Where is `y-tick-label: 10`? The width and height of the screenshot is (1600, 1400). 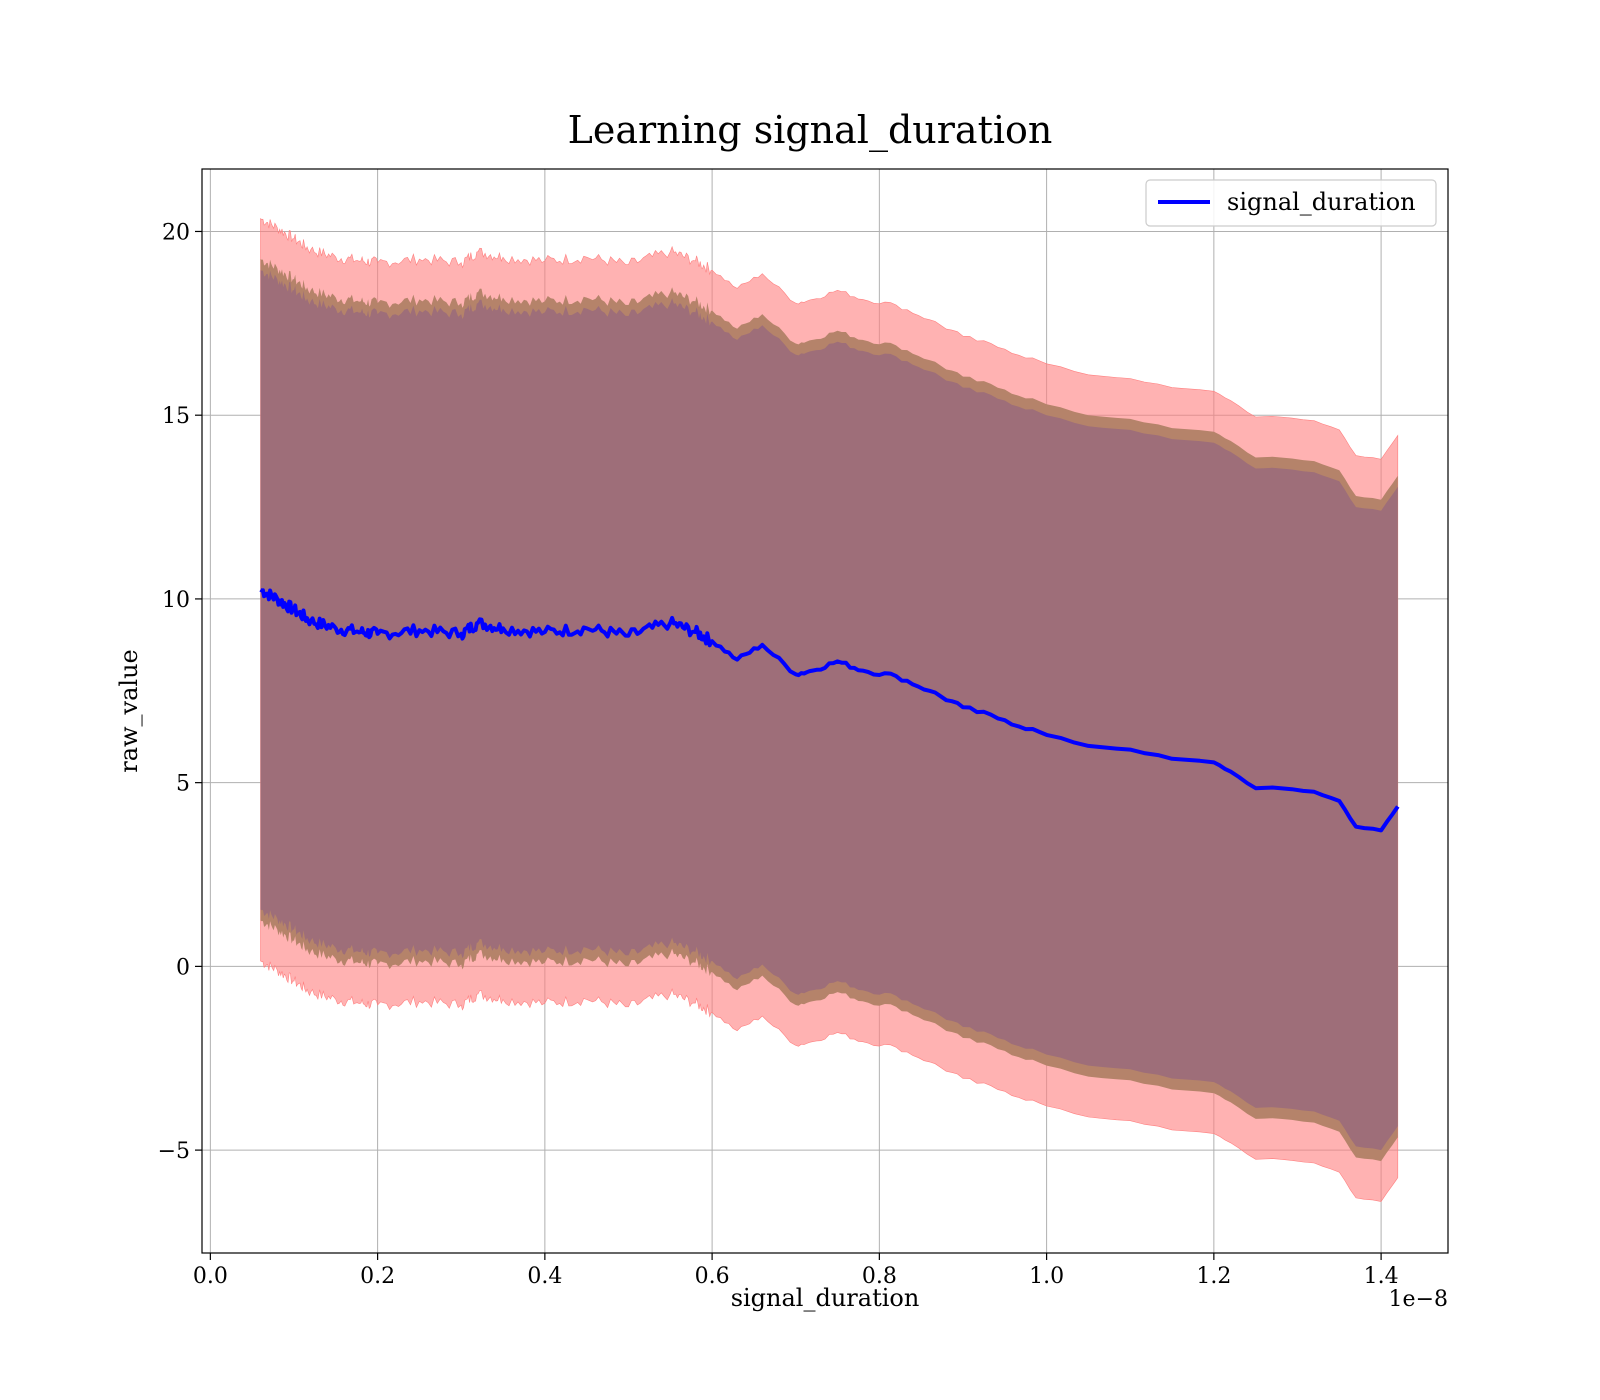 y-tick-label: 10 is located at coordinates (176, 600).